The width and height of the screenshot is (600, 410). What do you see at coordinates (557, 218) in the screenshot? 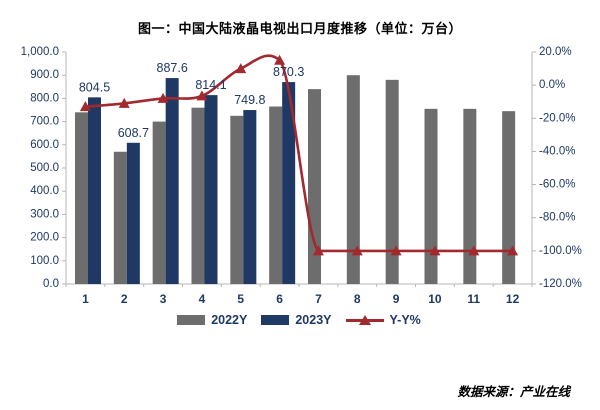
I see `y-axis-right-label: -80.0%` at bounding box center [557, 218].